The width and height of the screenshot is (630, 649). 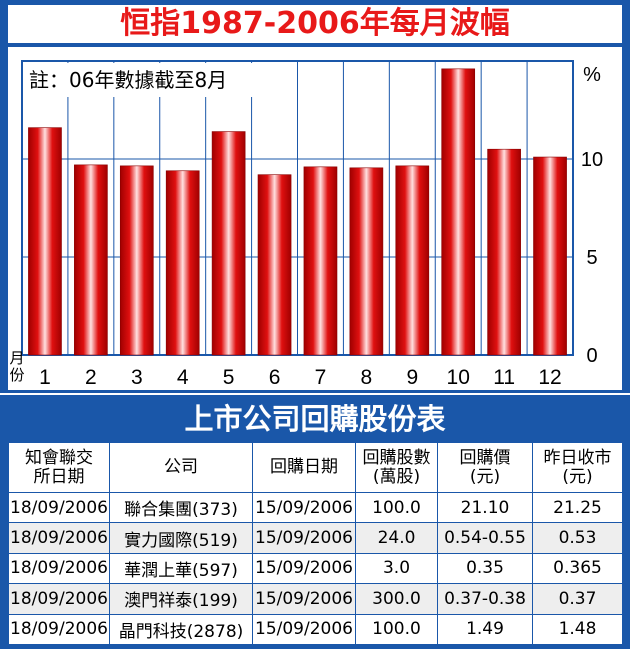 What do you see at coordinates (577, 568) in the screenshot?
I see `cell-close: 0.365` at bounding box center [577, 568].